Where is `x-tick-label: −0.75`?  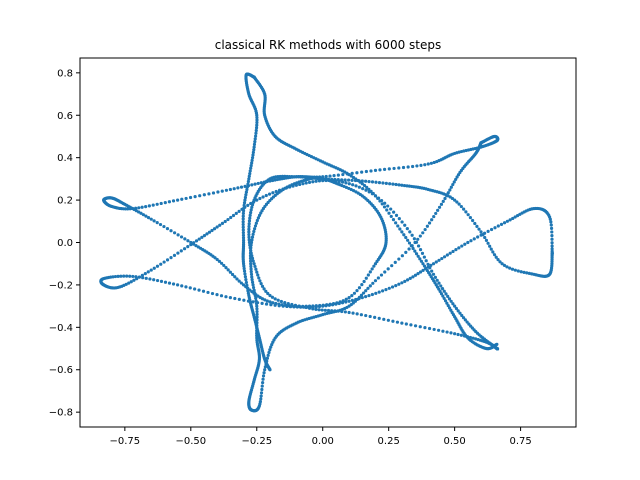 x-tick-label: −0.75 is located at coordinates (125, 441).